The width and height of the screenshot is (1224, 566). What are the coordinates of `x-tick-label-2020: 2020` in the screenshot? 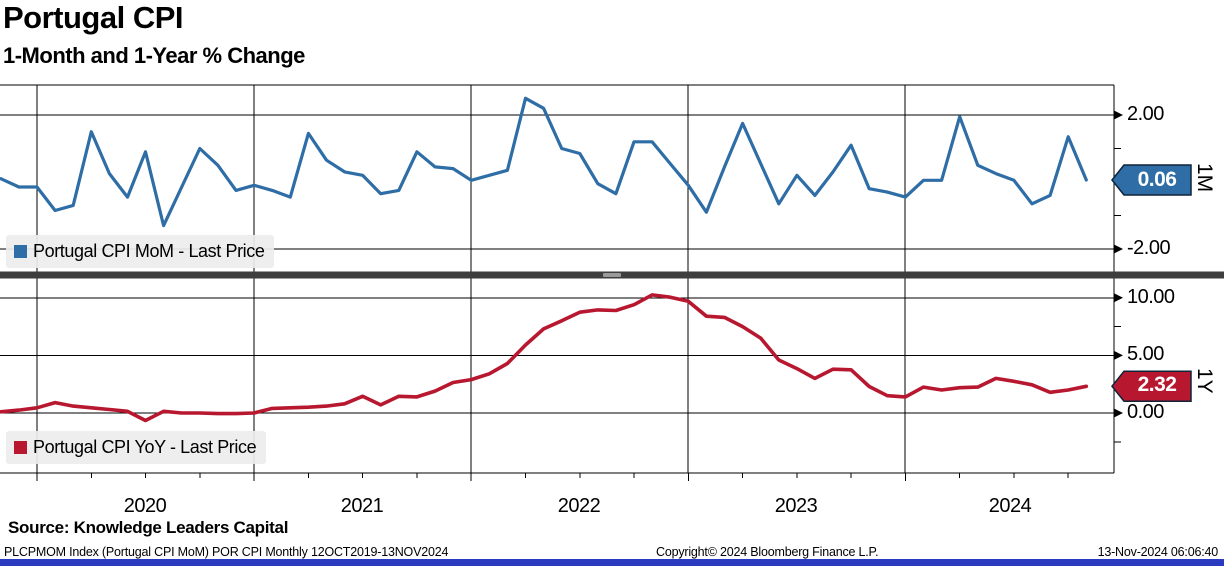 It's located at (145, 506).